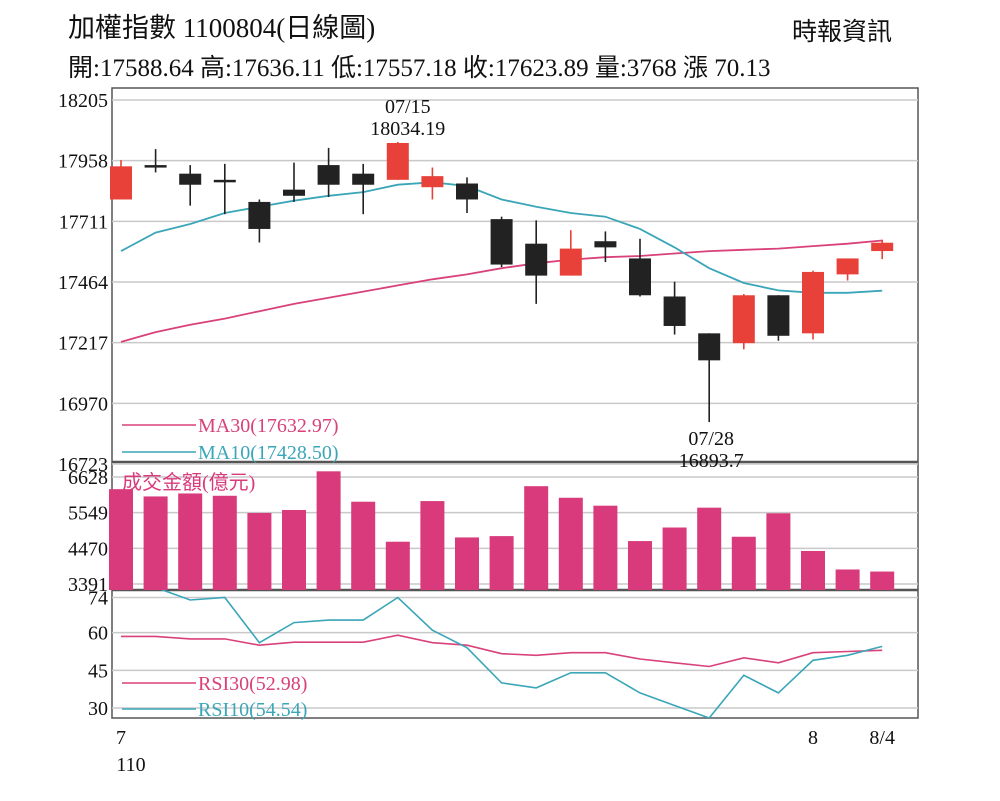 The width and height of the screenshot is (1000, 801). Describe the element at coordinates (98, 709) in the screenshot. I see `rsi-tick-label: 30` at that location.